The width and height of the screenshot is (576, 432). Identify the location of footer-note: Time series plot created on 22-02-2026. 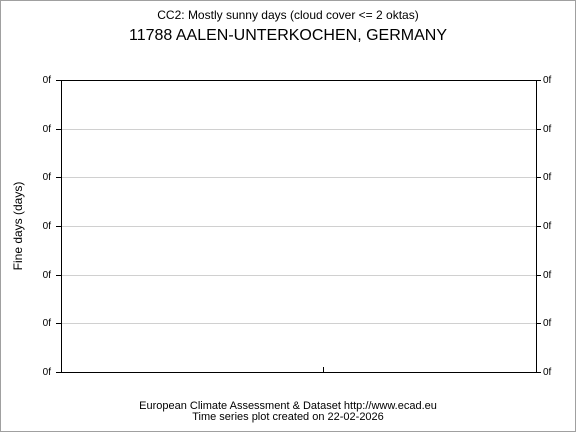
(288, 417).